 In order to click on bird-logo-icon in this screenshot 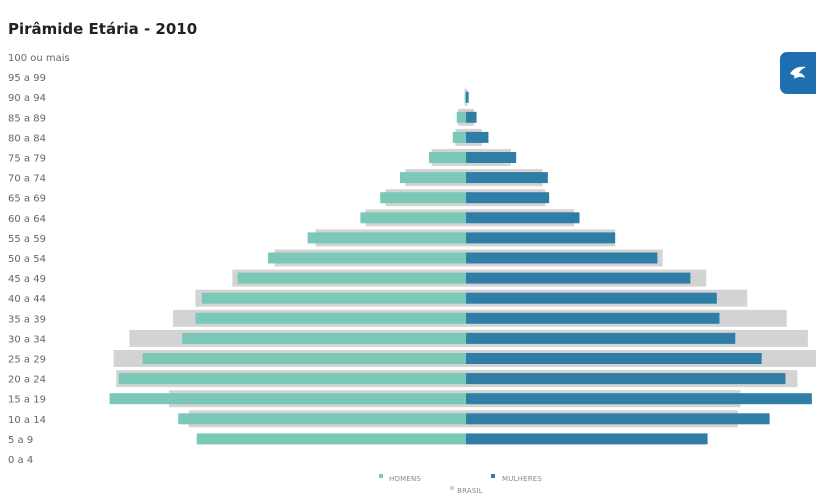, I will do `click(798, 73)`.